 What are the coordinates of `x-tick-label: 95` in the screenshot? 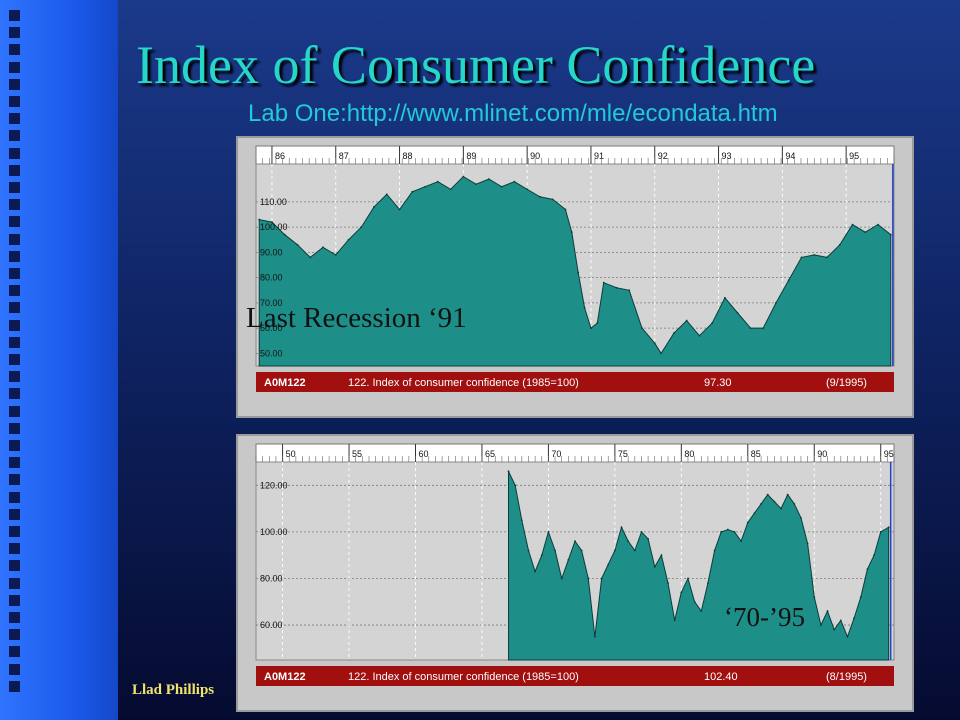 It's located at (854, 156).